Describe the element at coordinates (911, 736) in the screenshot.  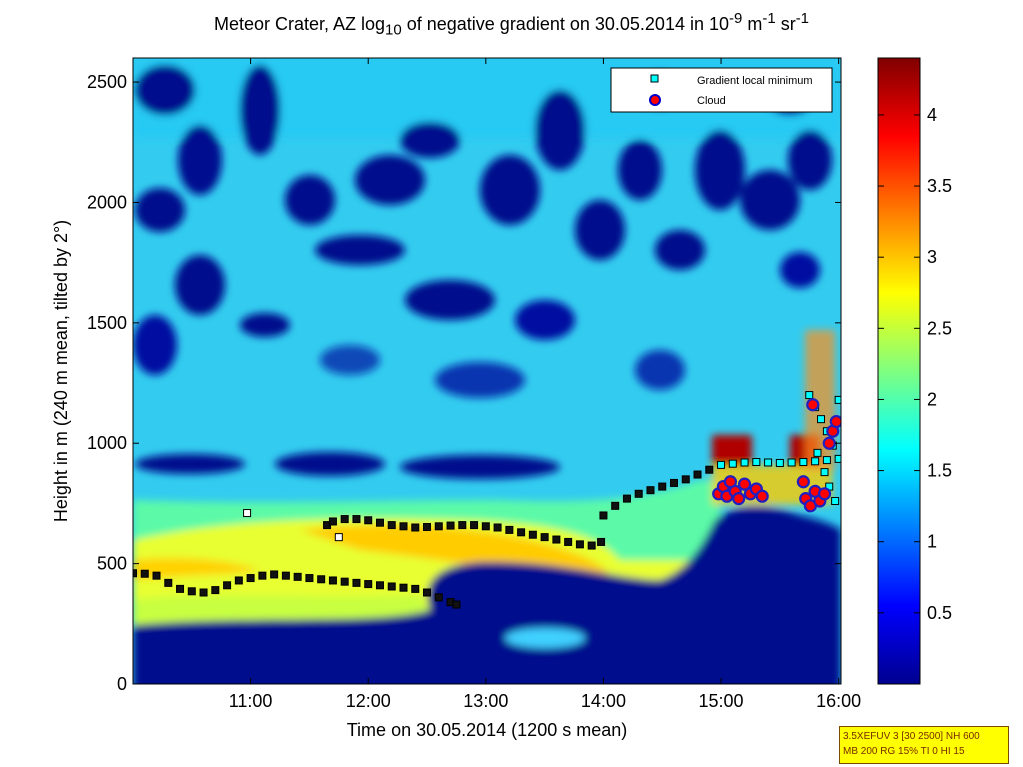
I see `annotation-line-1: 3.5XEFUV 3 [30 2500] NH 600` at that location.